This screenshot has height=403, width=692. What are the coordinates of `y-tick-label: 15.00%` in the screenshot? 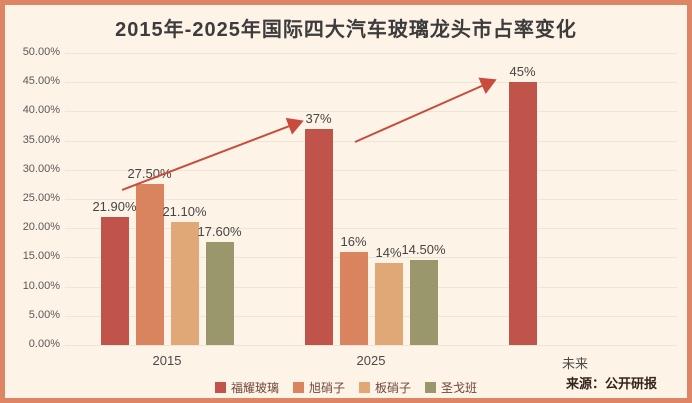 It's located at (41, 256).